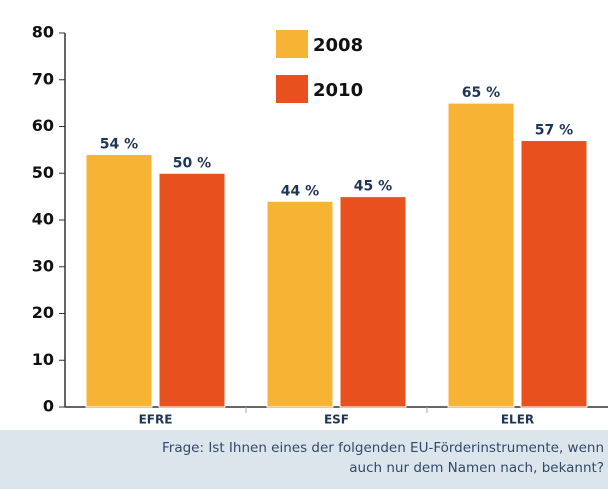 This screenshot has width=608, height=489. Describe the element at coordinates (43, 78) in the screenshot. I see `y-tick-label: 70` at that location.